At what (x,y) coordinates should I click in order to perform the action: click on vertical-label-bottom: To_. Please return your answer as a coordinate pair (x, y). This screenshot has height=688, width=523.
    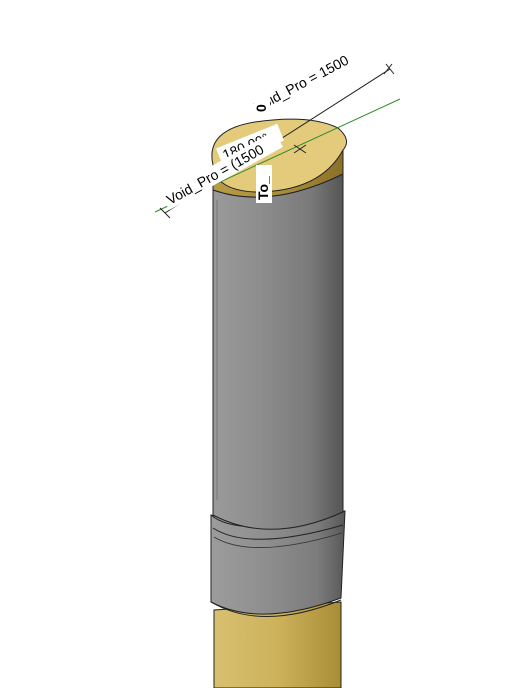
    Looking at the image, I should click on (263, 184).